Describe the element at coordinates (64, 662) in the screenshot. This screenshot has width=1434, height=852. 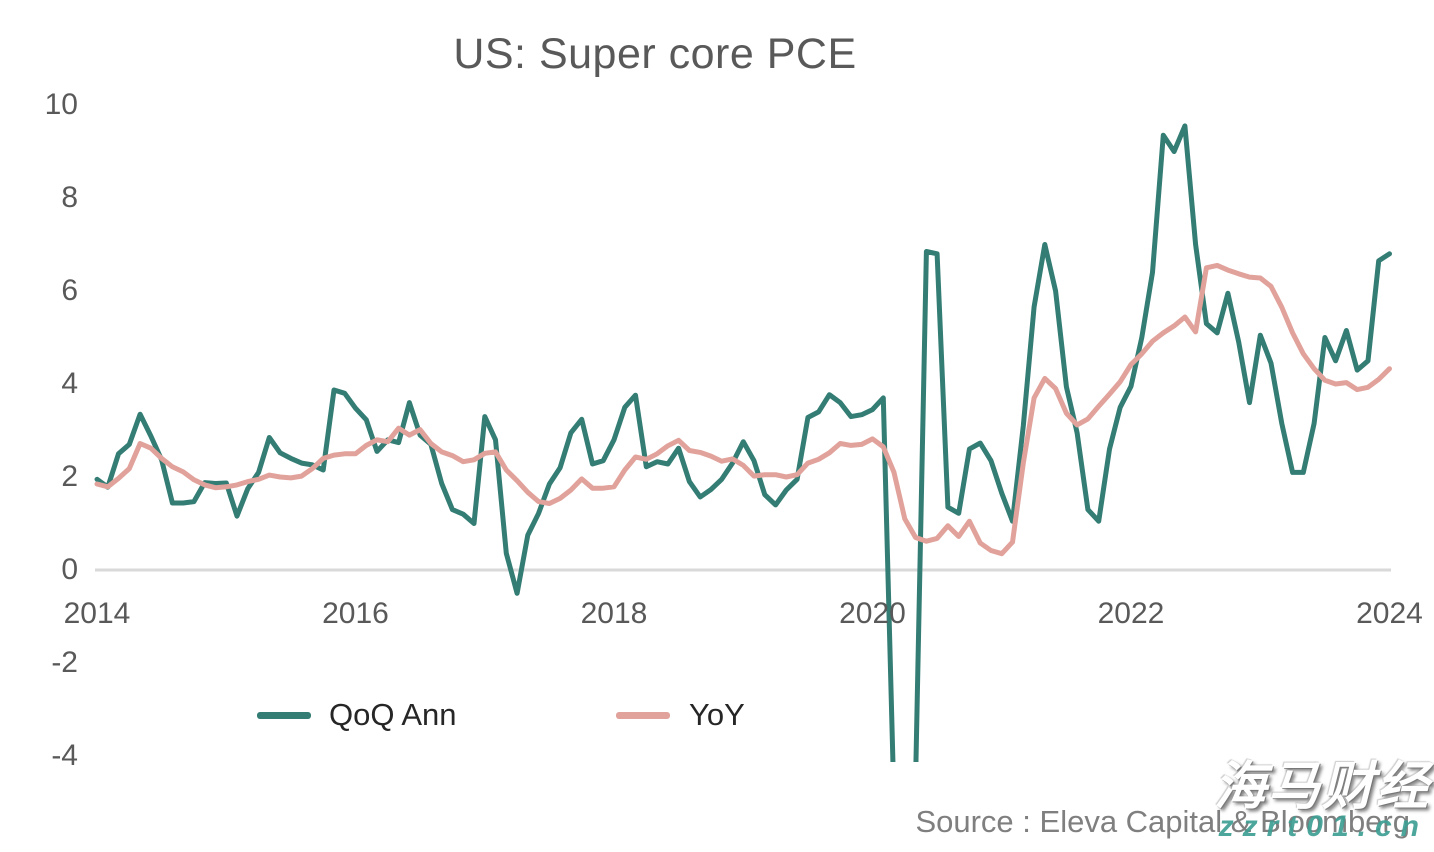
I see `y-tick-label: -2` at that location.